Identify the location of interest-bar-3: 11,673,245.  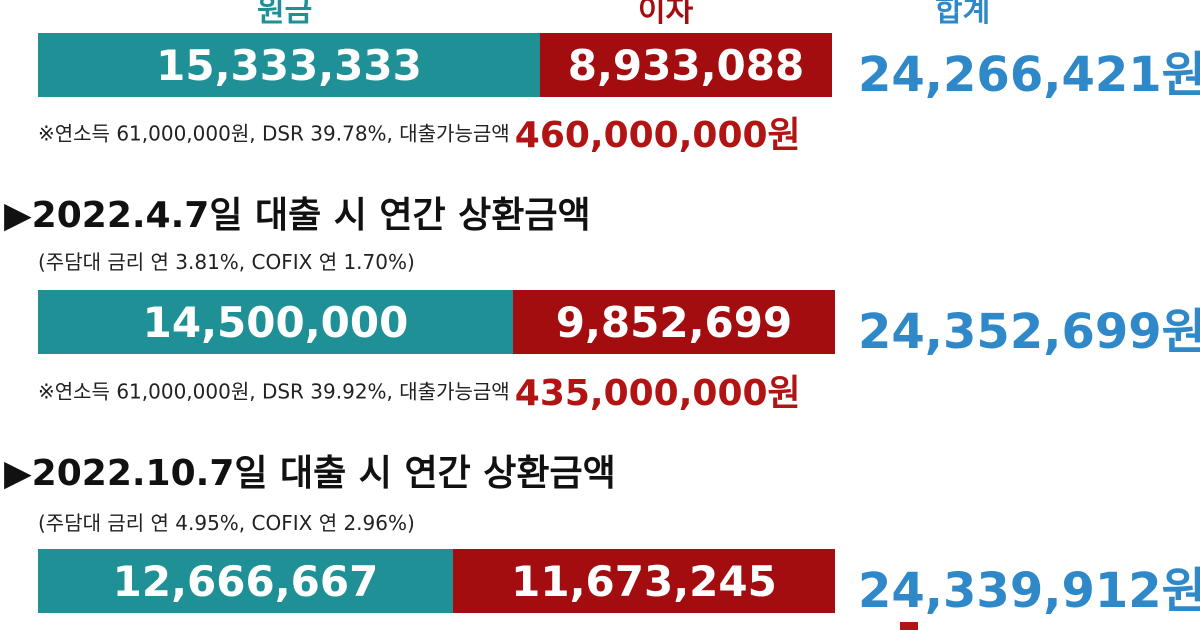
(644, 581).